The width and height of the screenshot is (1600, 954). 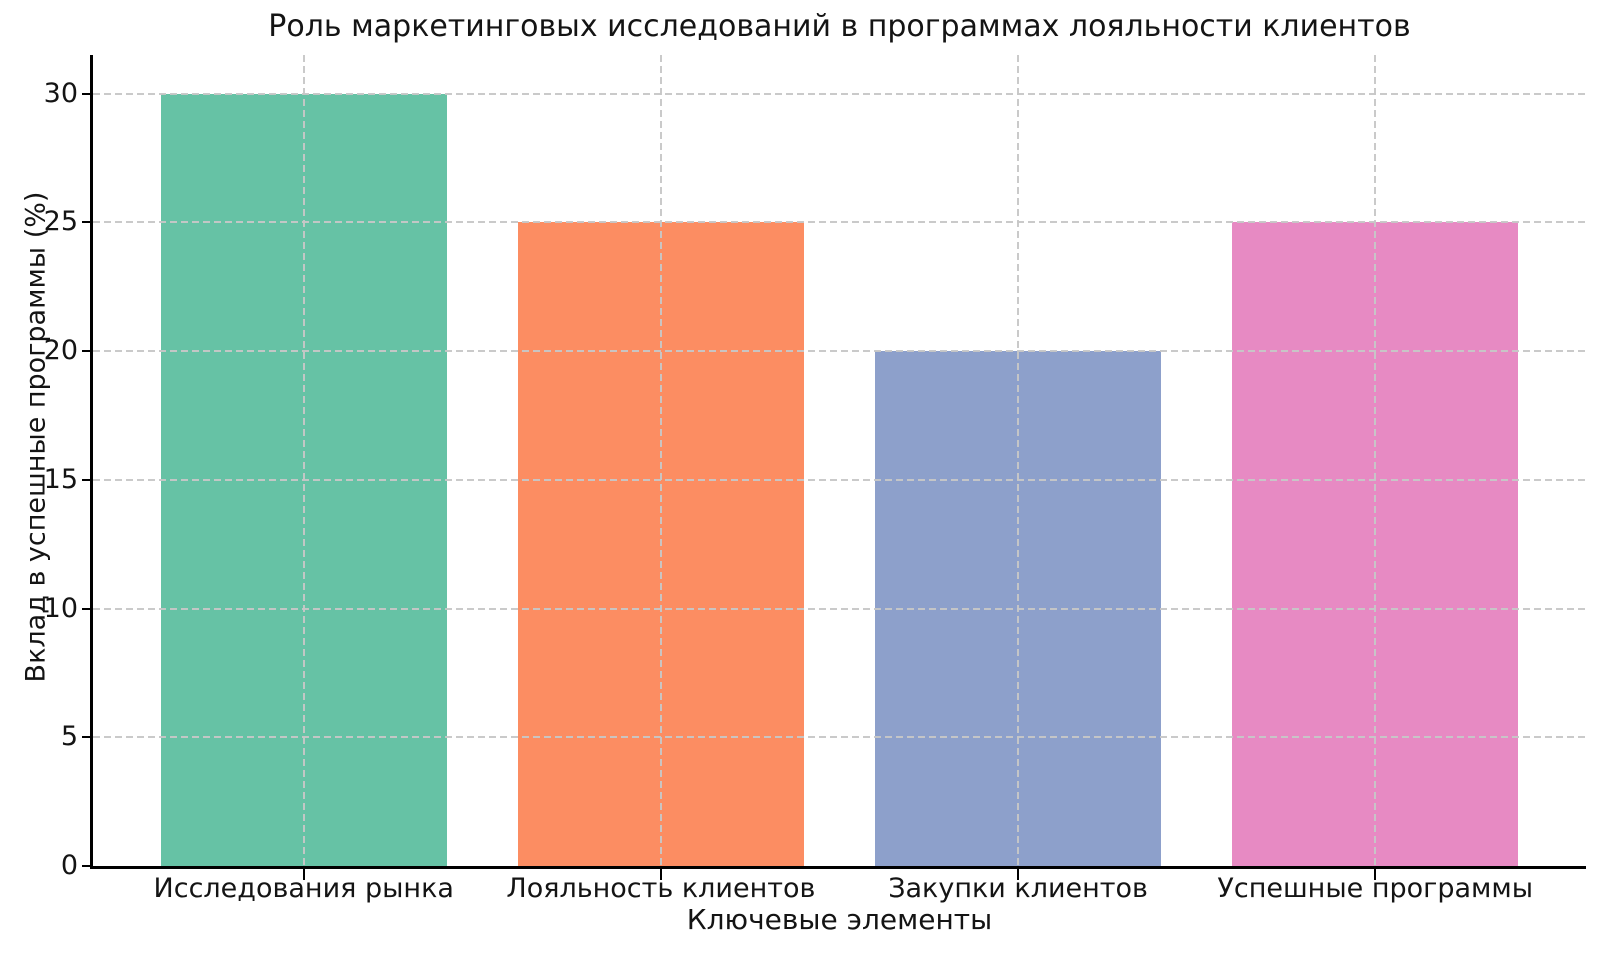 I want to click on y-tick-label: 15, so click(x=60, y=479).